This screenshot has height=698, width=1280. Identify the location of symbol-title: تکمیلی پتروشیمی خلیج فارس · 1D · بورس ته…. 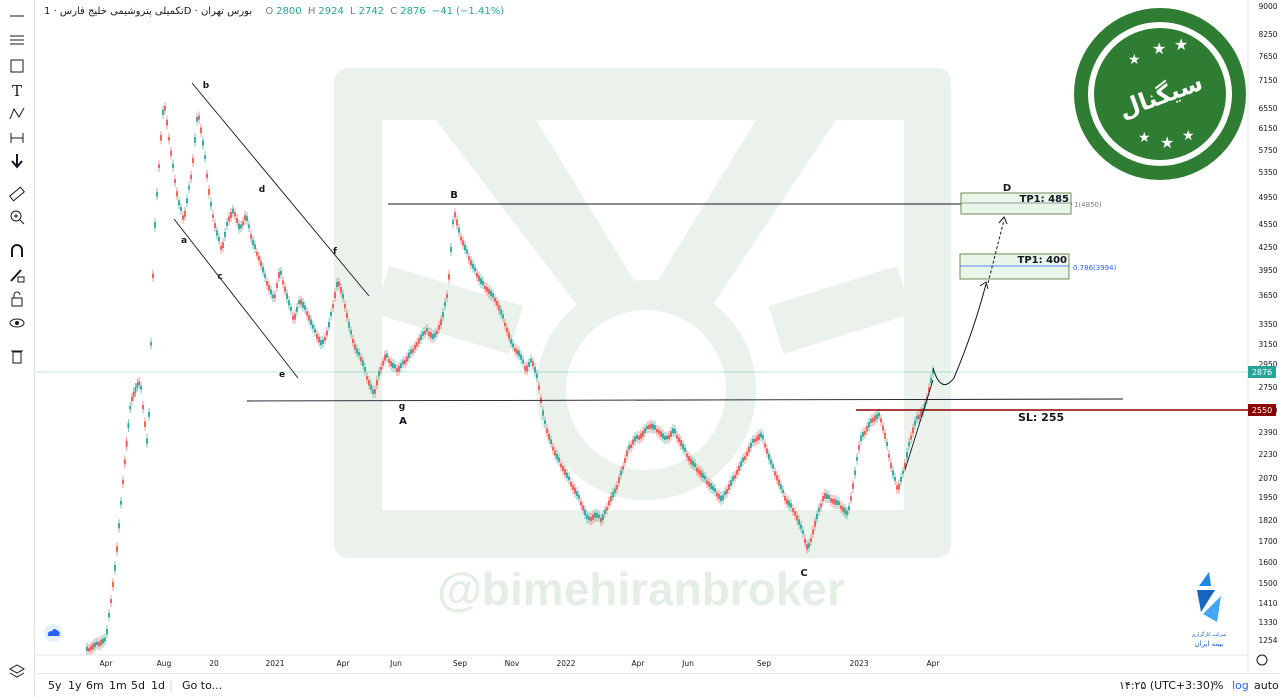
(148, 11).